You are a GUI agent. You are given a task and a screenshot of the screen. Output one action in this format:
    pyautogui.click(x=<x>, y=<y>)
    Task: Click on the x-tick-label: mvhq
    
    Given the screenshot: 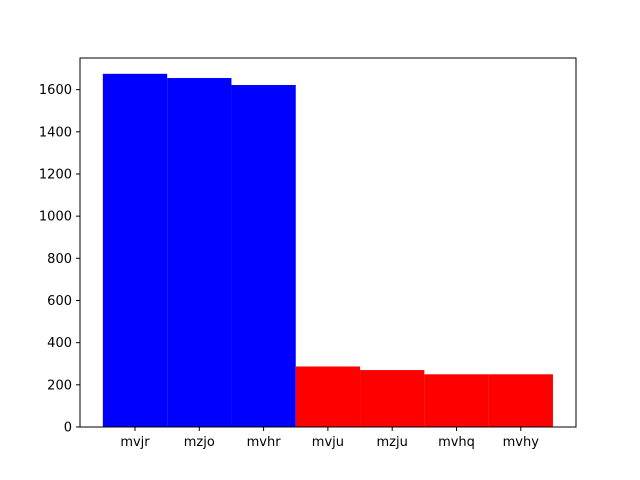 What is the action you would take?
    pyautogui.click(x=456, y=442)
    